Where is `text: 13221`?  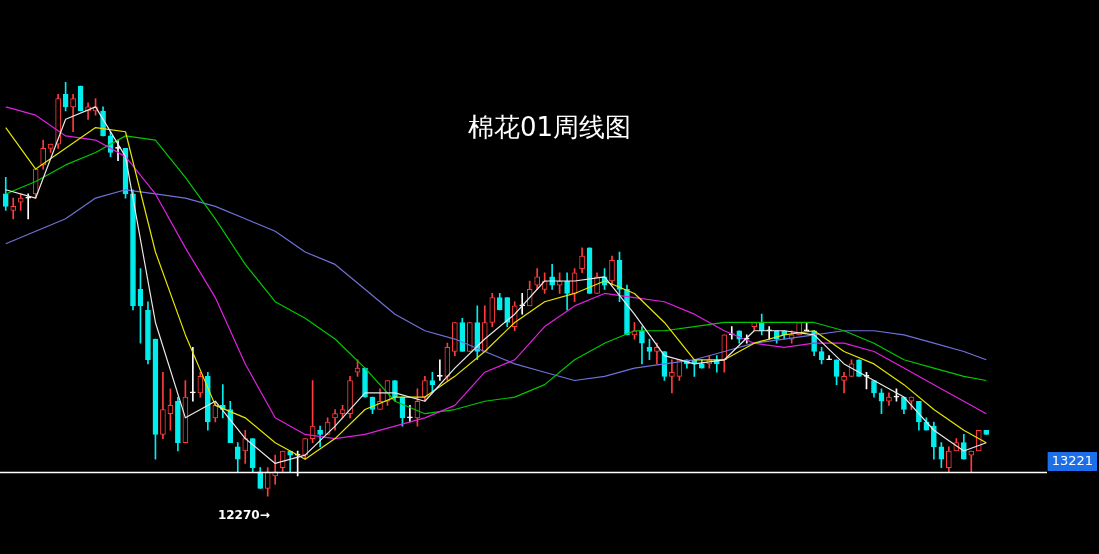
text: 13221 is located at coordinates (1072, 461).